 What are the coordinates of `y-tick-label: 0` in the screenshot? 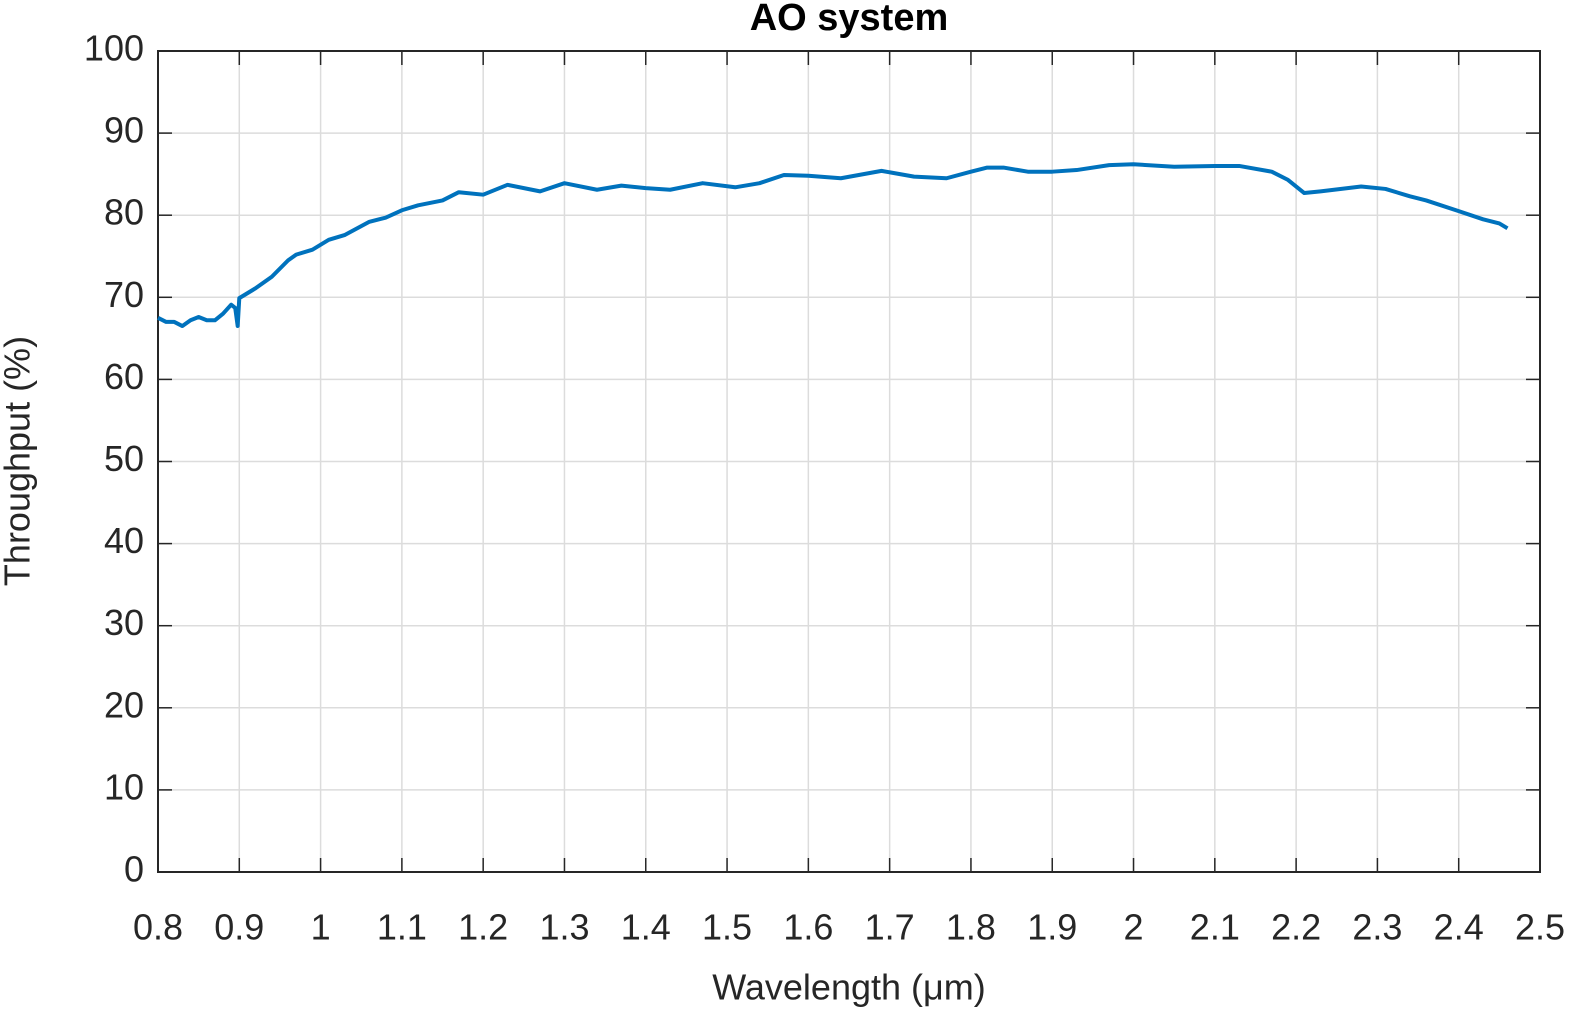 It's located at (134, 869).